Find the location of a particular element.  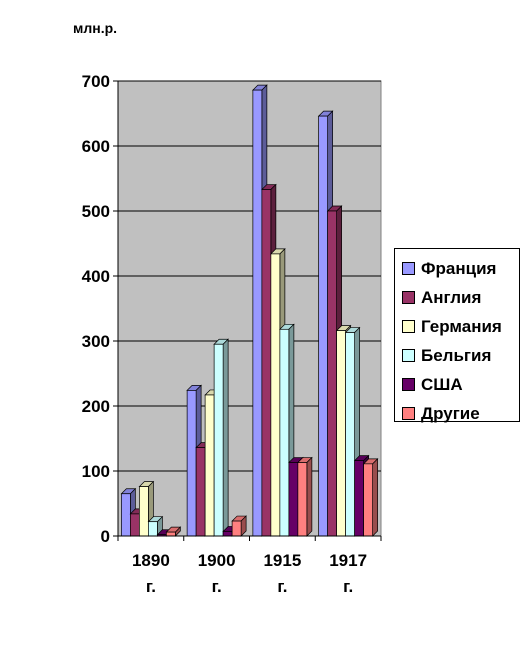

legend-label: Другие is located at coordinates (450, 413).